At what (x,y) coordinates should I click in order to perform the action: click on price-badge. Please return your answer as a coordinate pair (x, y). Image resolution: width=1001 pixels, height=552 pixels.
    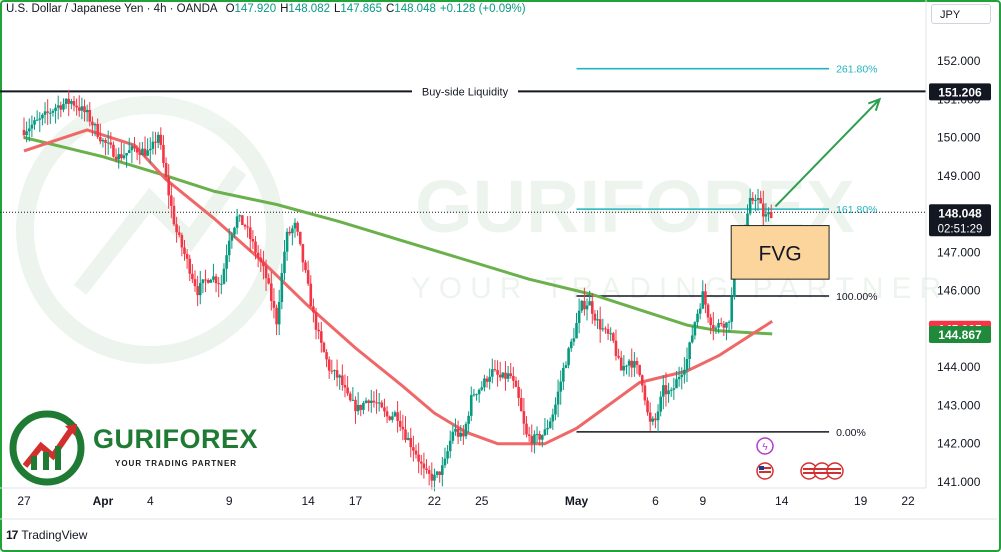
    Looking at the image, I should click on (960, 334).